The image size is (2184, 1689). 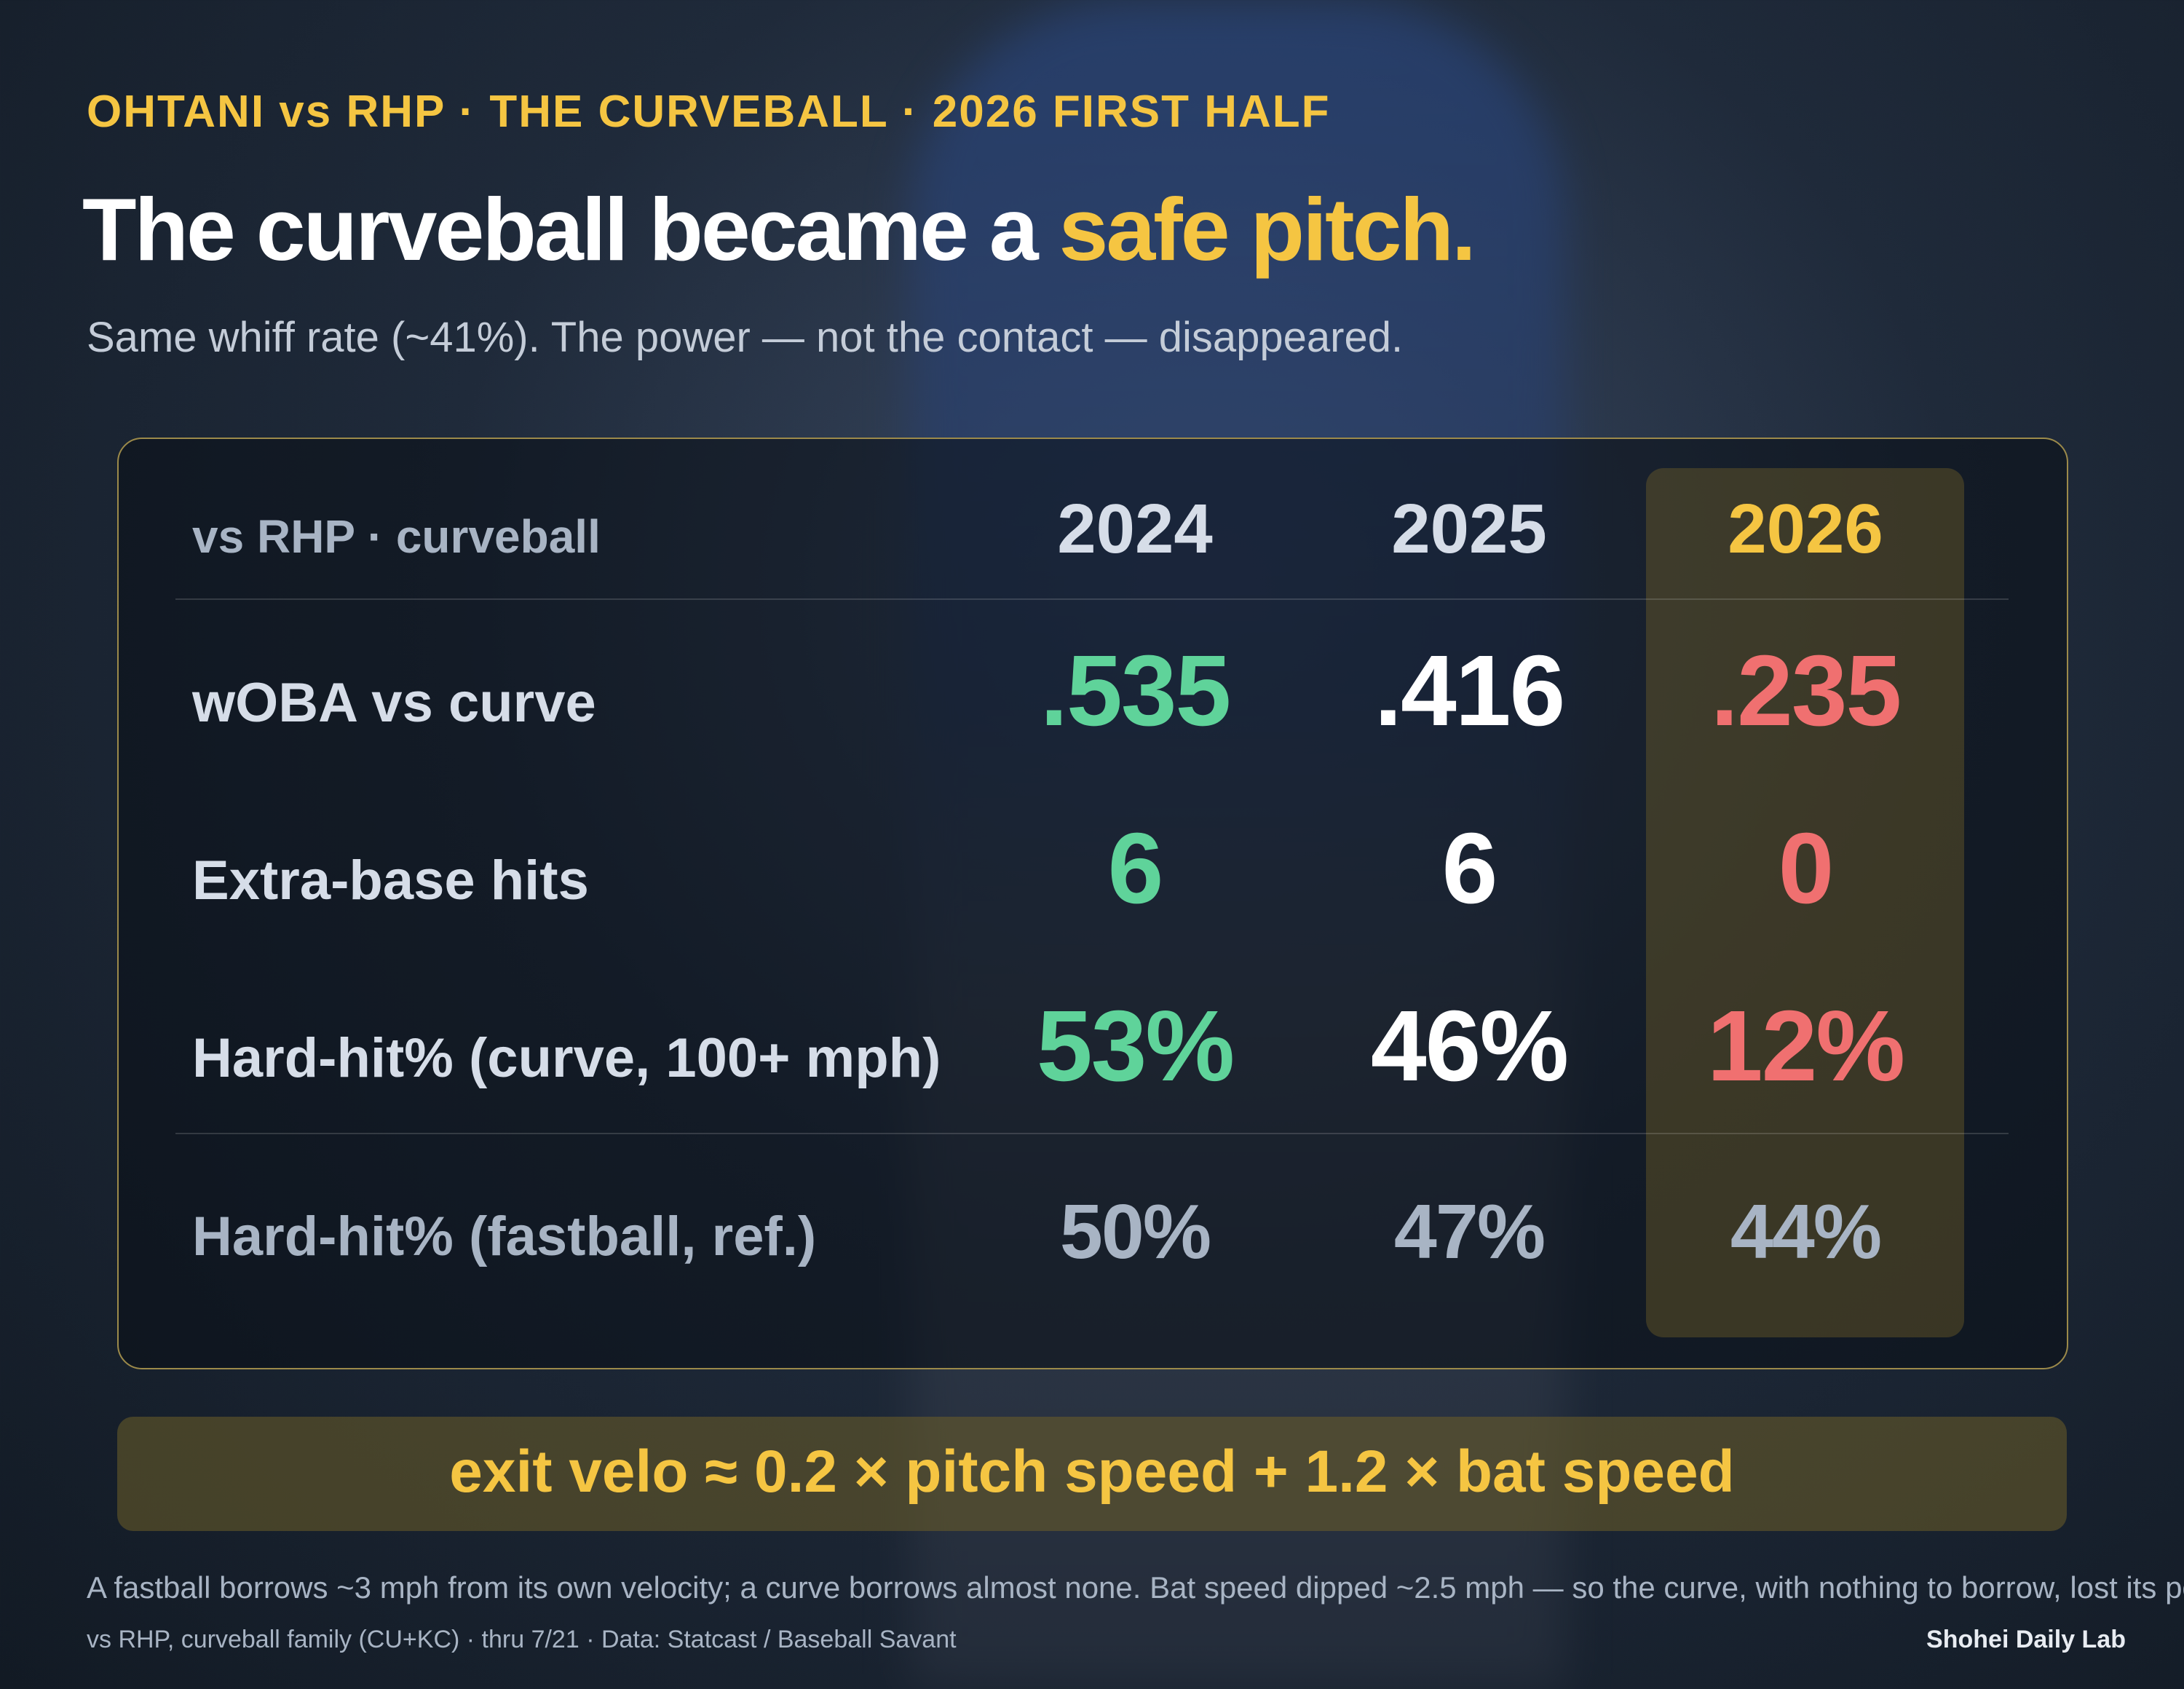 What do you see at coordinates (1469, 1232) in the screenshot?
I see `cell: 47%` at bounding box center [1469, 1232].